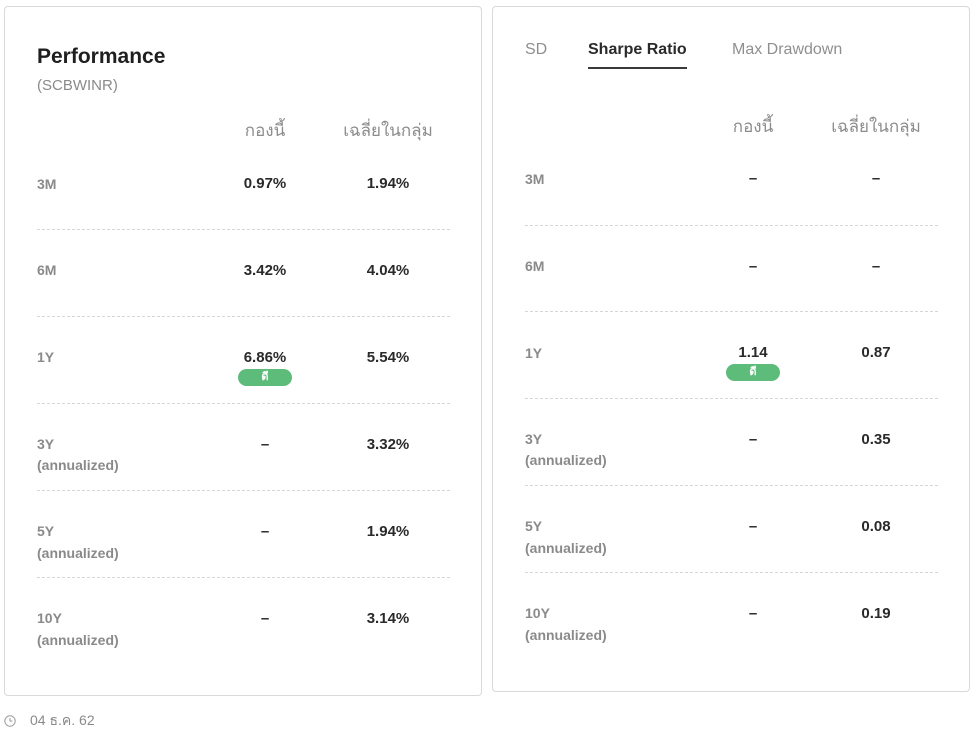 The image size is (974, 733). What do you see at coordinates (388, 270) in the screenshot?
I see `average-value: 4.04%` at bounding box center [388, 270].